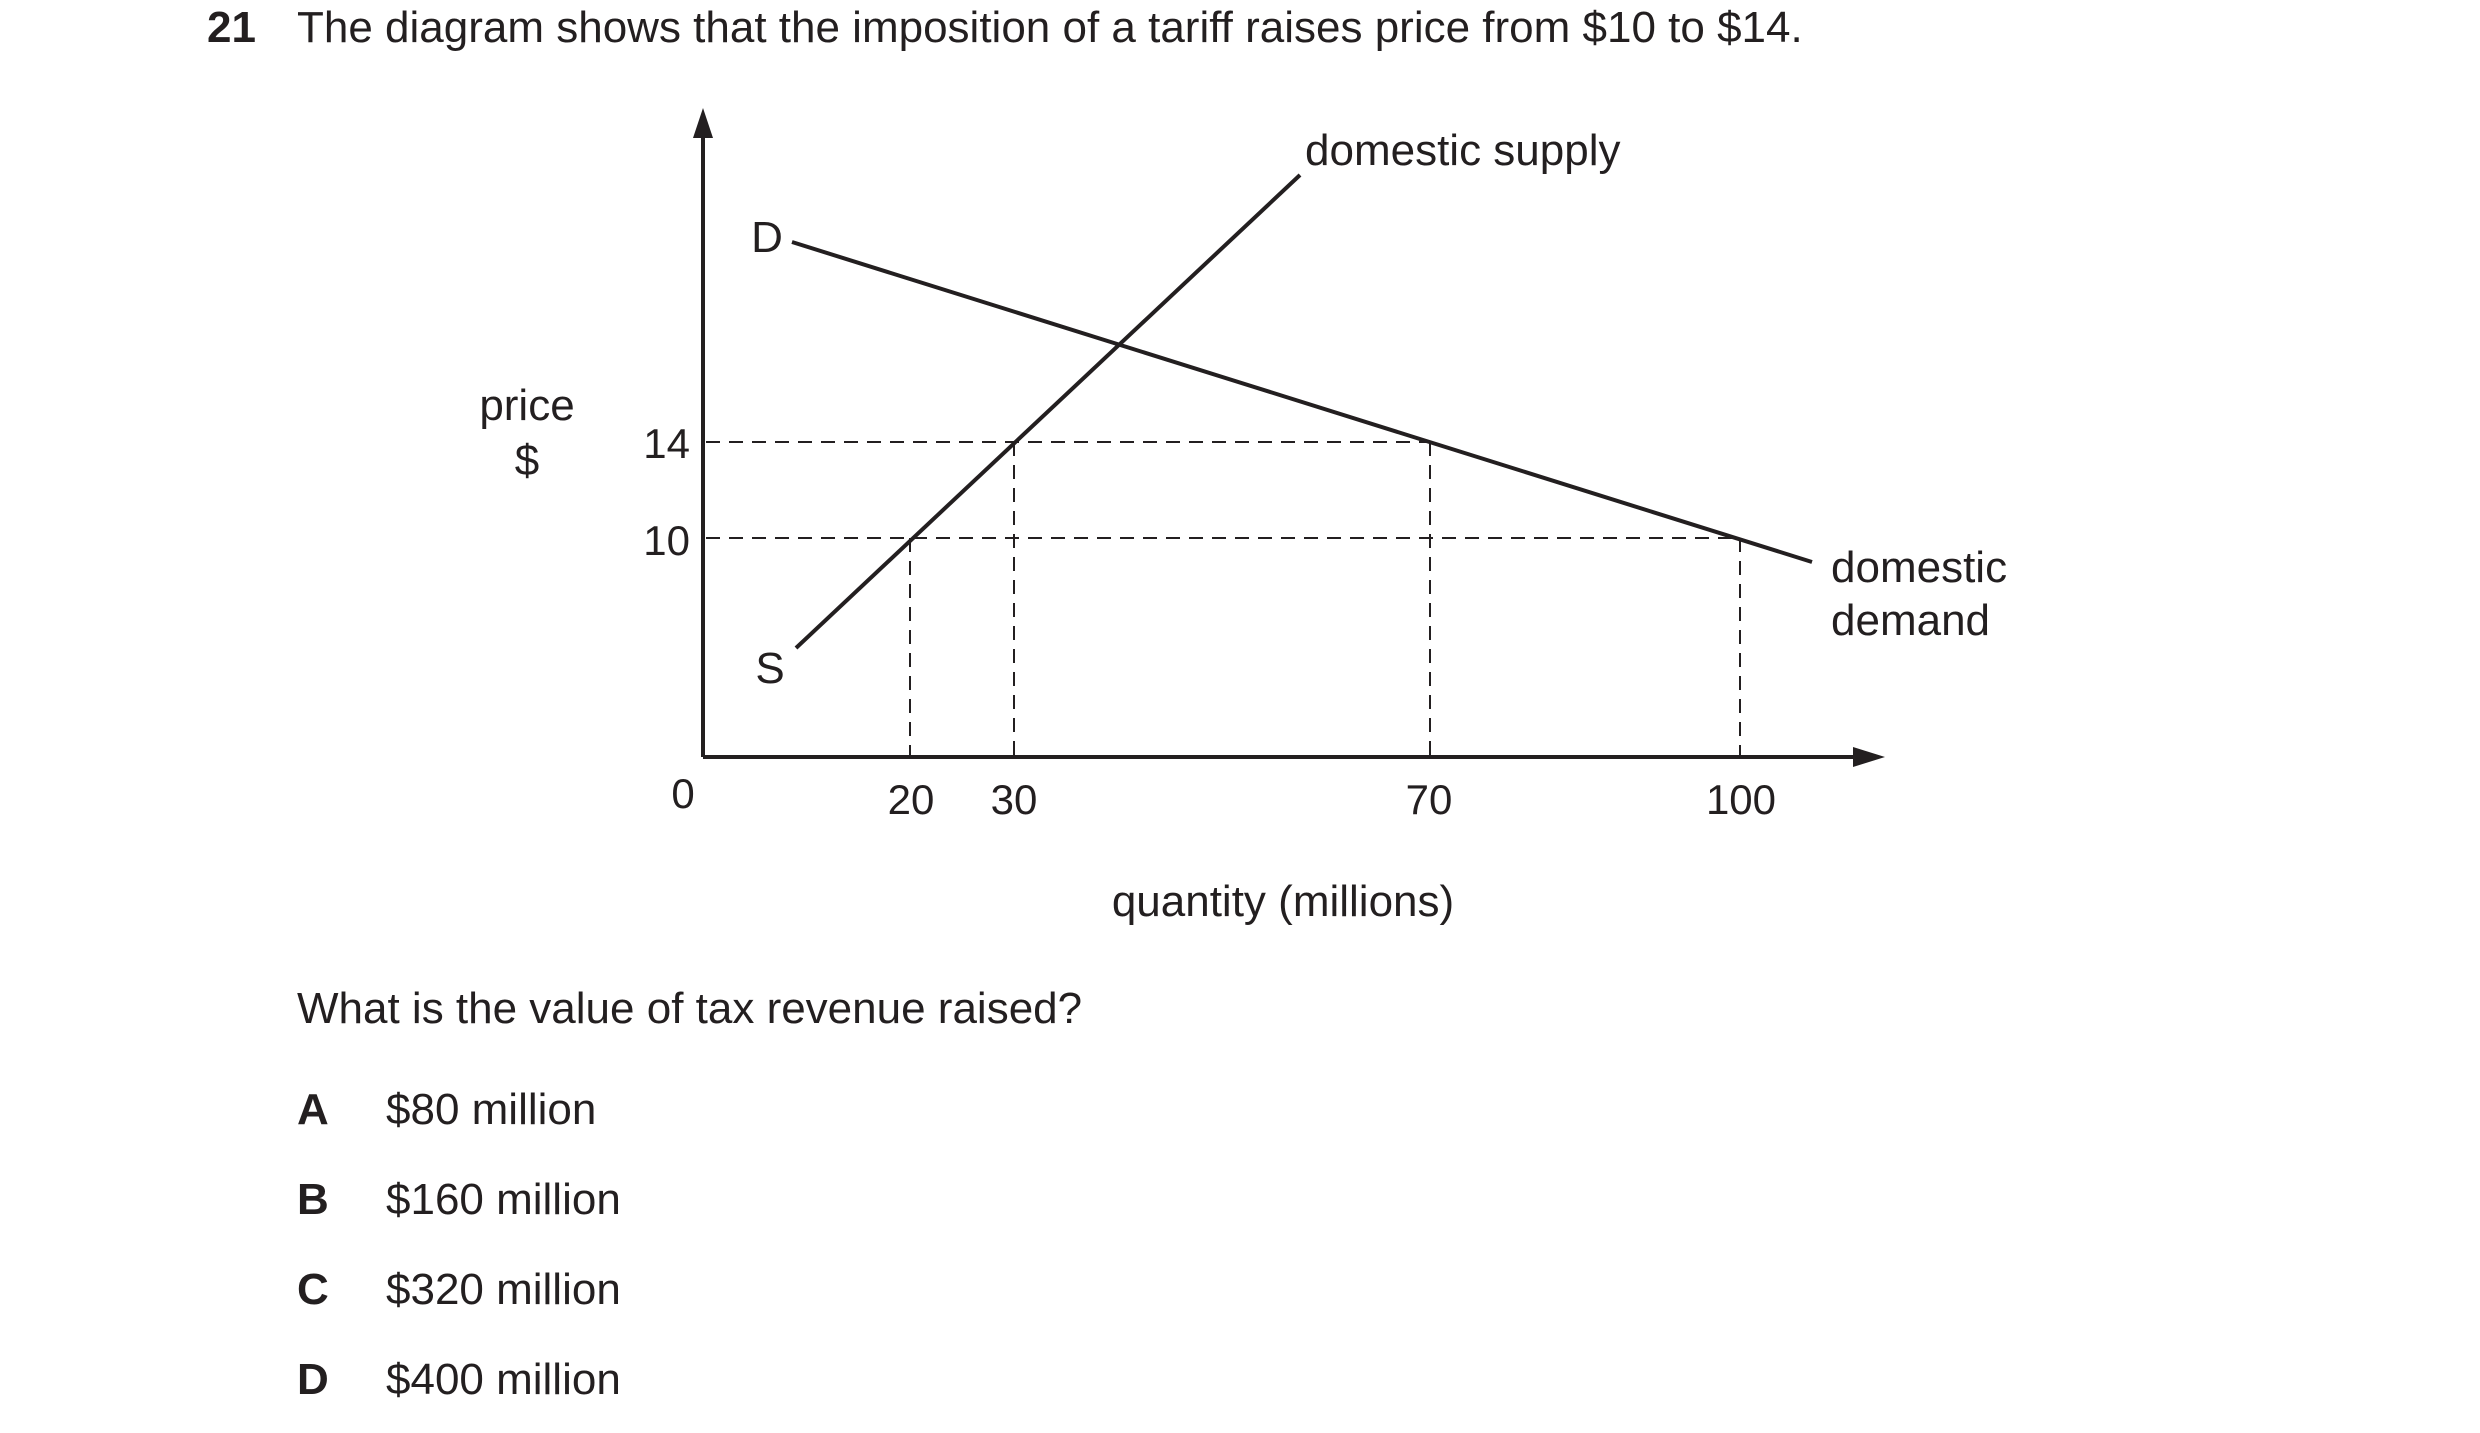 This screenshot has width=2480, height=1433. I want to click on option-c-letter: C, so click(313, 1289).